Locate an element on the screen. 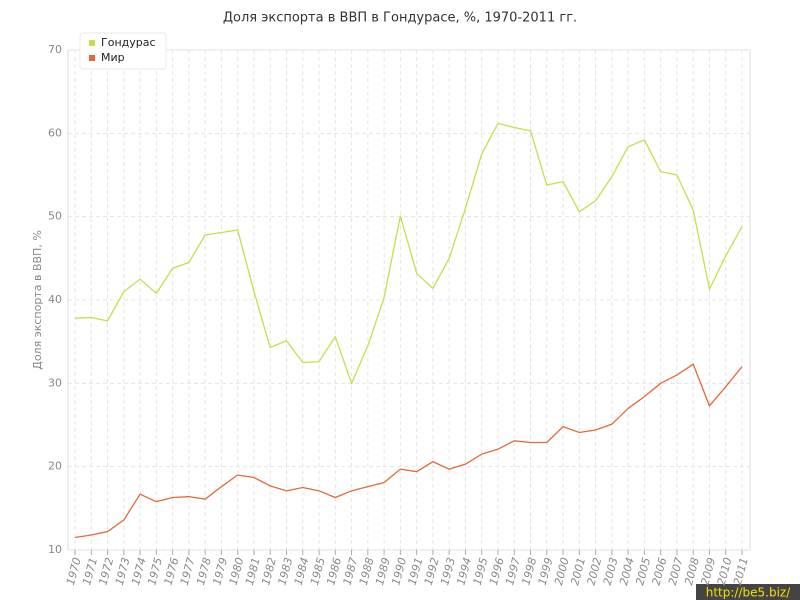 The width and height of the screenshot is (800, 600). legend-label: Гондурас is located at coordinates (128, 42).